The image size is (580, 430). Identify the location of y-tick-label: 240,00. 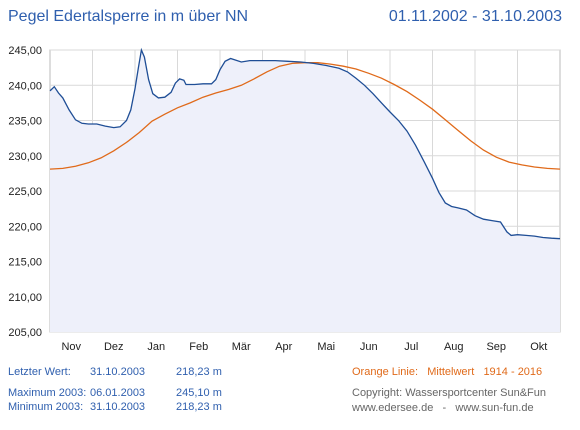
(25, 86).